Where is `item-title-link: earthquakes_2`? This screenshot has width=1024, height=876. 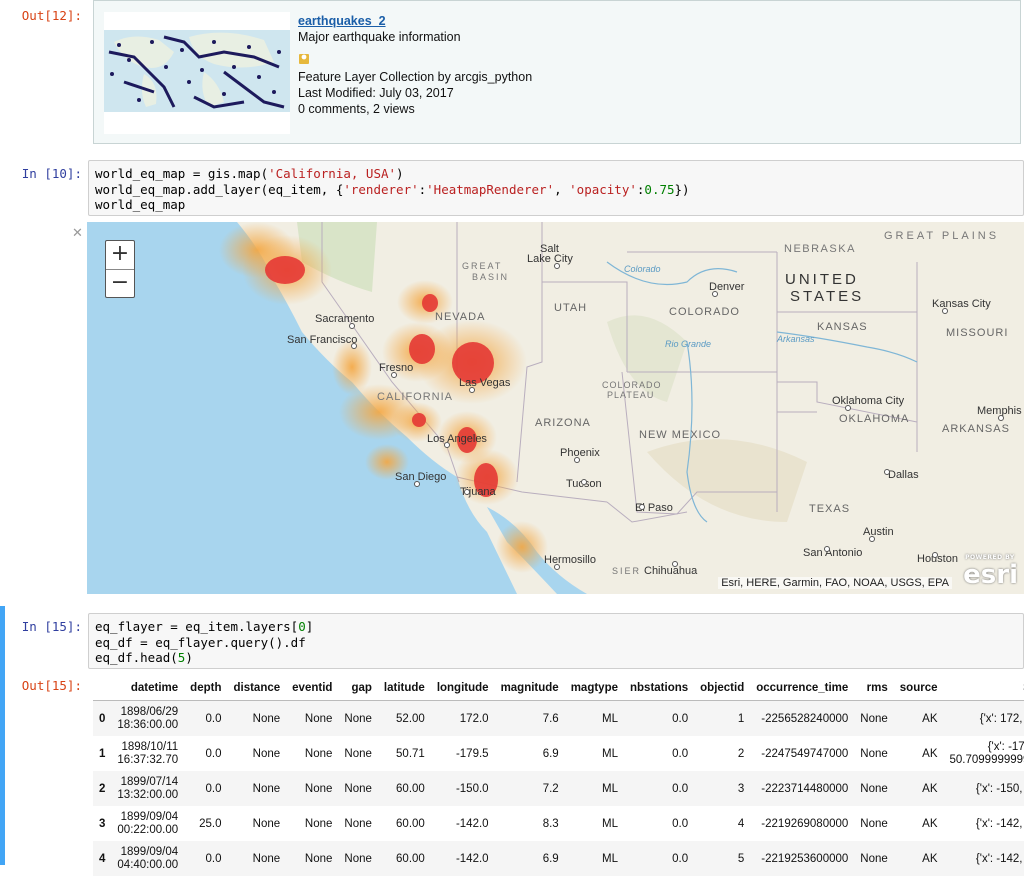
item-title-link: earthquakes_2 is located at coordinates (415, 21).